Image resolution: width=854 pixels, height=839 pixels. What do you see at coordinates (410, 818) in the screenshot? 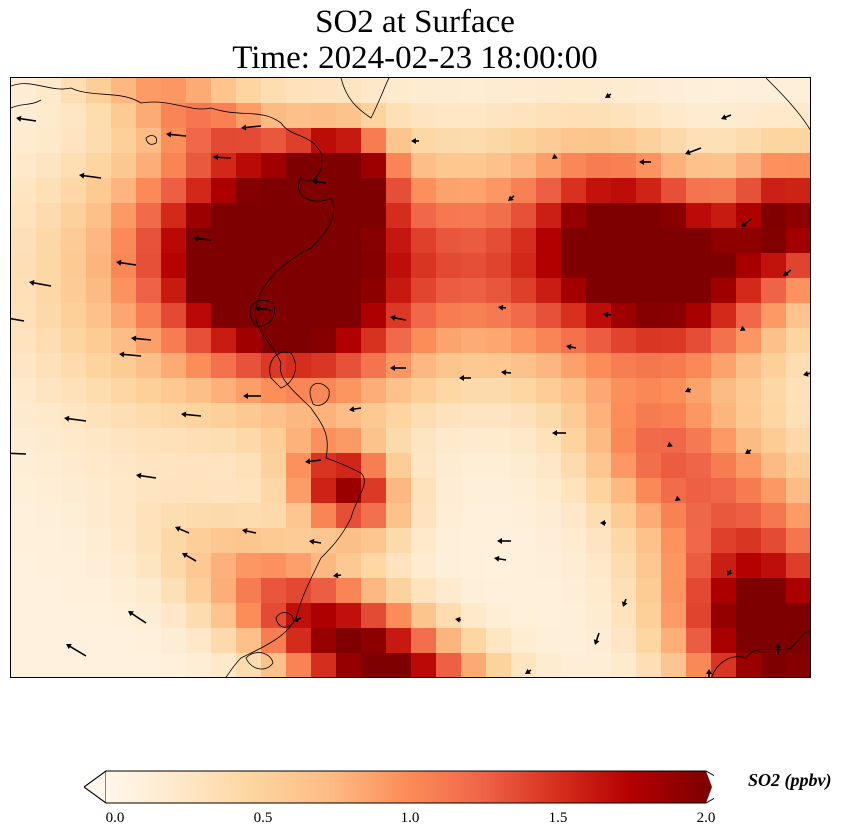
I see `colorbar-tick-label: 1.0` at bounding box center [410, 818].